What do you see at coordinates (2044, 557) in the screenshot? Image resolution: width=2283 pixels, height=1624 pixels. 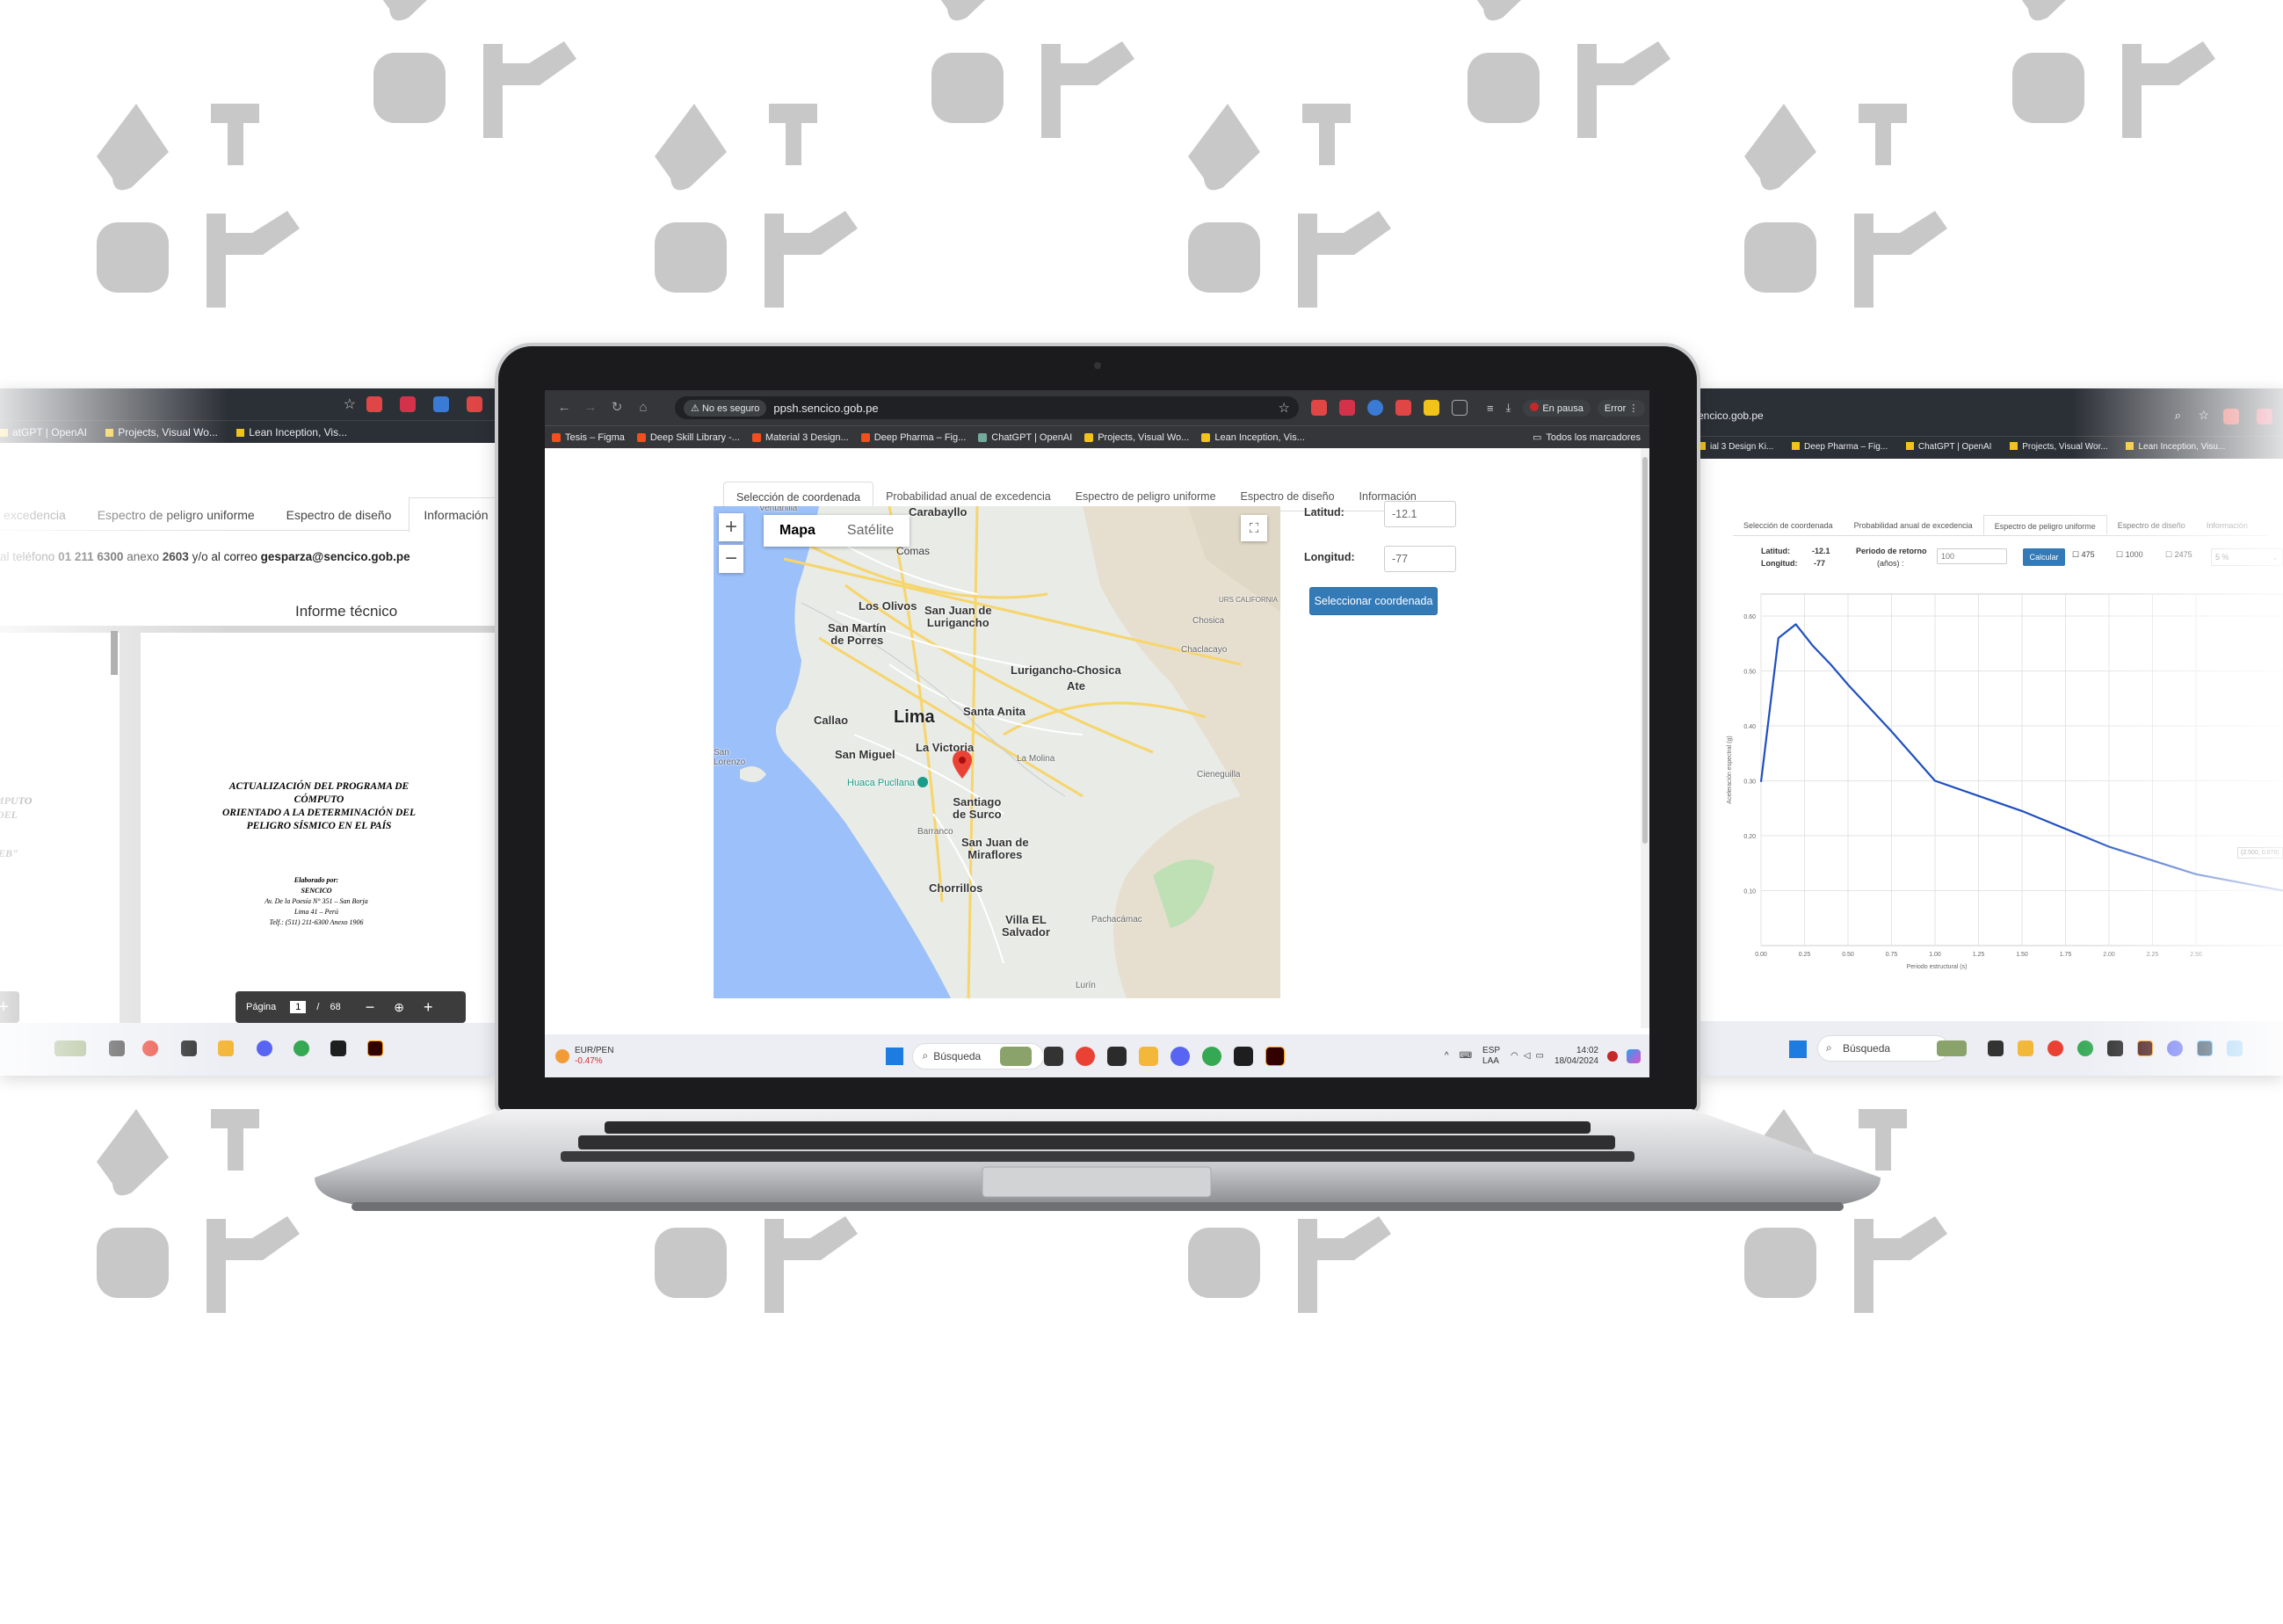 I see `calculate-button: Calcular` at bounding box center [2044, 557].